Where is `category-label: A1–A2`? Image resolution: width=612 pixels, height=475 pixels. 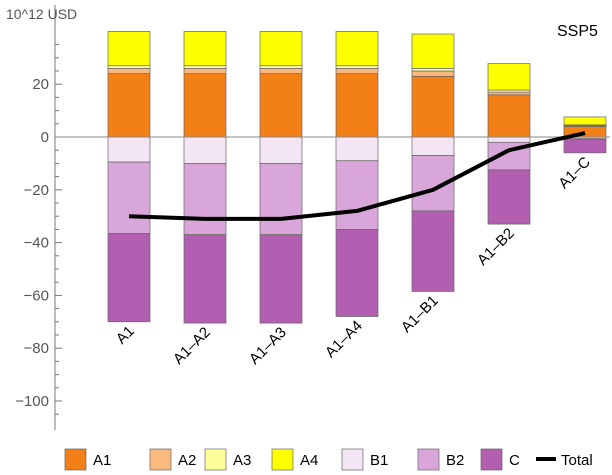
category-label: A1–A2 is located at coordinates (192, 346).